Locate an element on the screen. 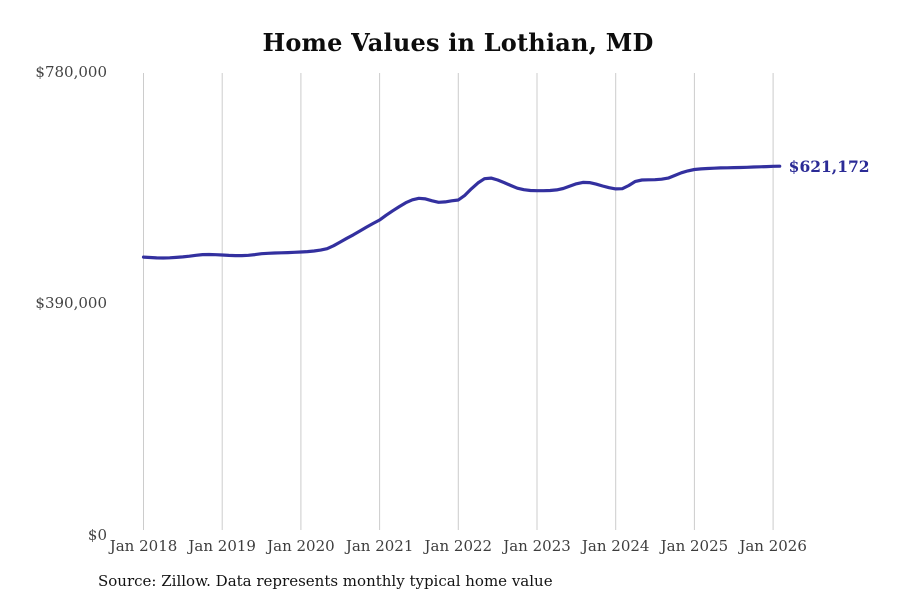 This screenshot has height=600, width=900. y-axis: $780,000 $390,000 $0 is located at coordinates (53, 300).